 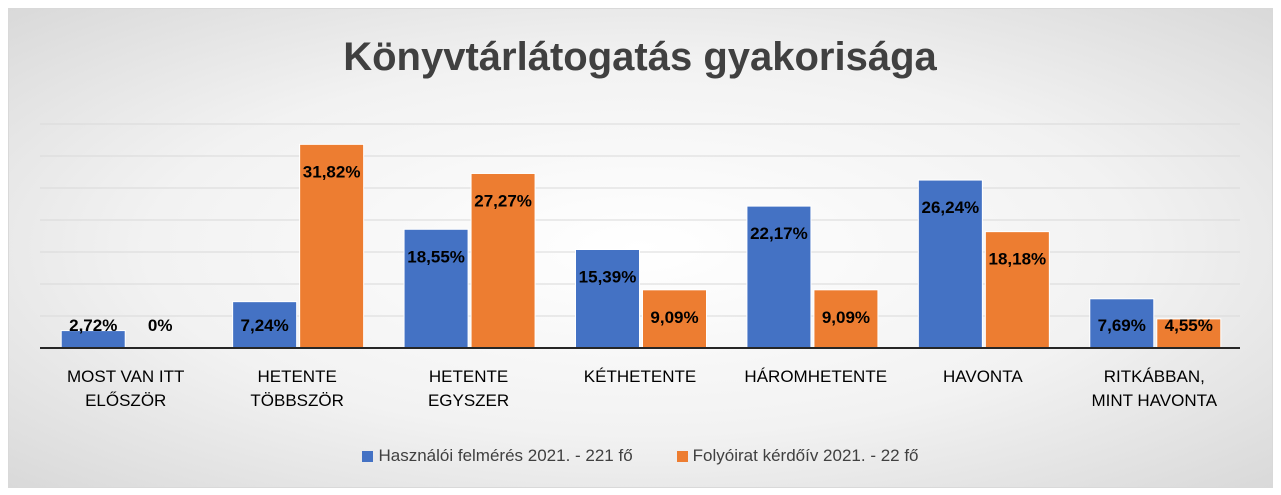 What do you see at coordinates (93, 325) in the screenshot?
I see `data-label: 2,72%` at bounding box center [93, 325].